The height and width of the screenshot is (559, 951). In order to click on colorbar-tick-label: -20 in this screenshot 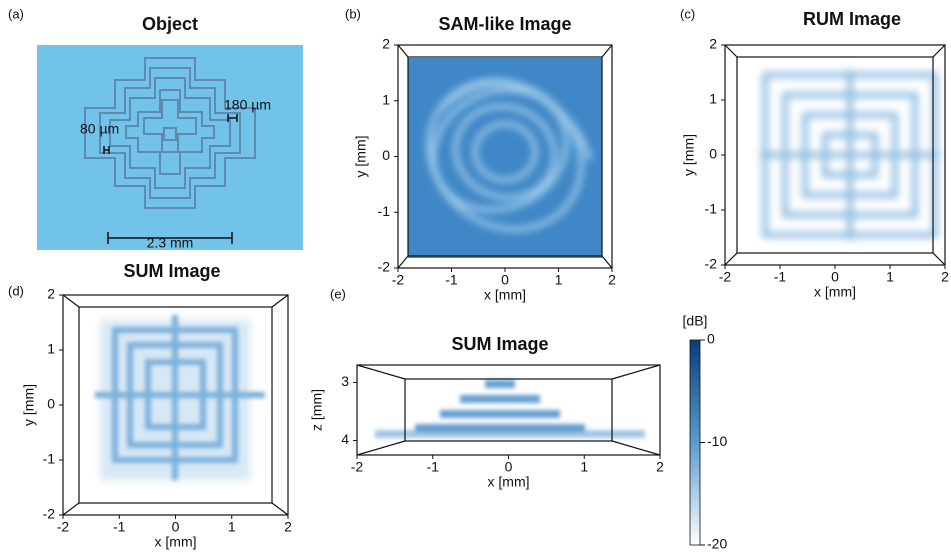, I will do `click(717, 544)`.